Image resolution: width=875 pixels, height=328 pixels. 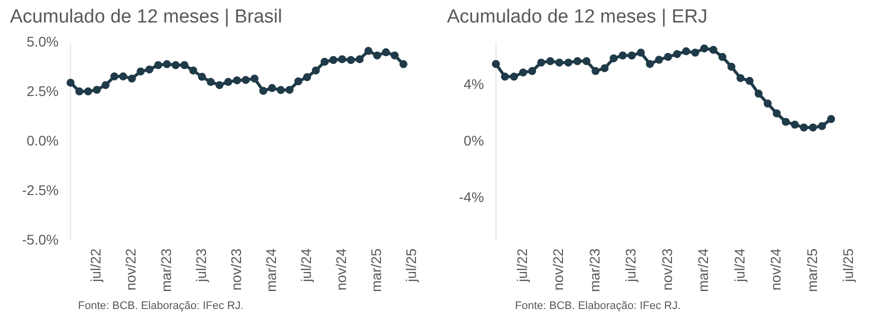 What do you see at coordinates (146, 17) in the screenshot?
I see `chart-title: Acumulado de 12 meses | Brasil` at bounding box center [146, 17].